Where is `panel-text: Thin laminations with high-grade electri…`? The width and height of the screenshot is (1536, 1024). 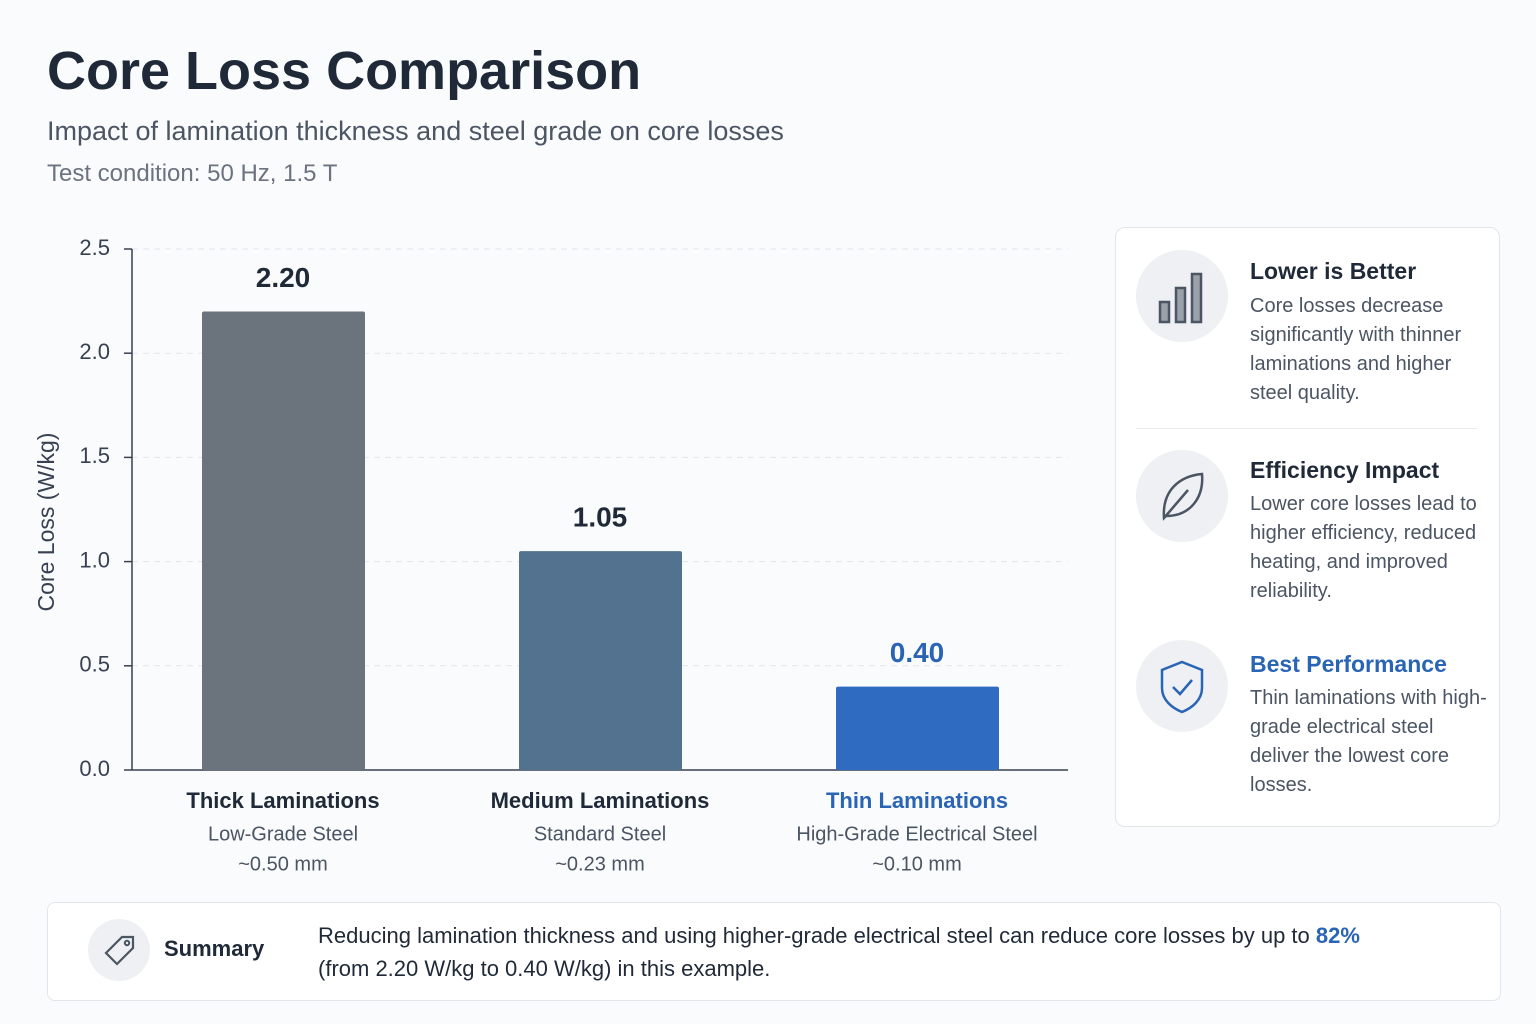
panel-text: Thin laminations with high-grade electri… is located at coordinates (1368, 741).